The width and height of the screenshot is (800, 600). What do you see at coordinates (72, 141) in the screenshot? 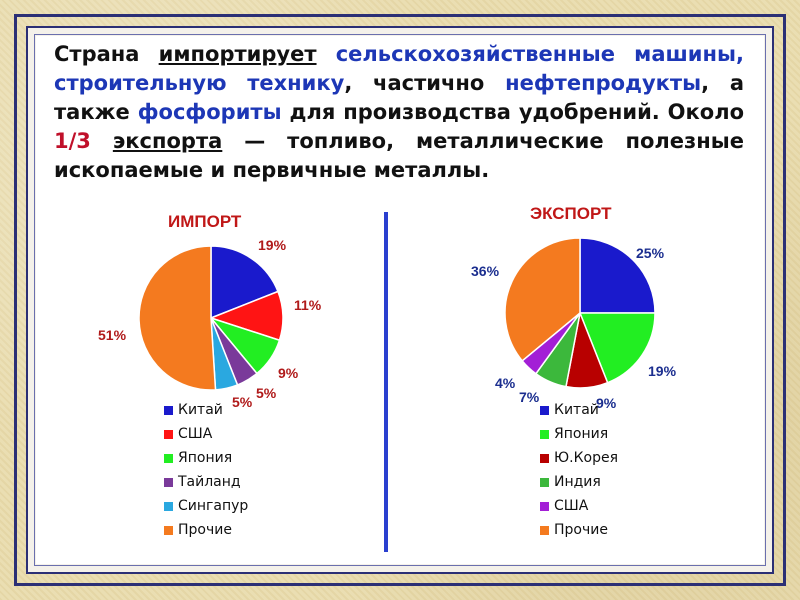
I see `term-one-third: 1/3` at bounding box center [72, 141].